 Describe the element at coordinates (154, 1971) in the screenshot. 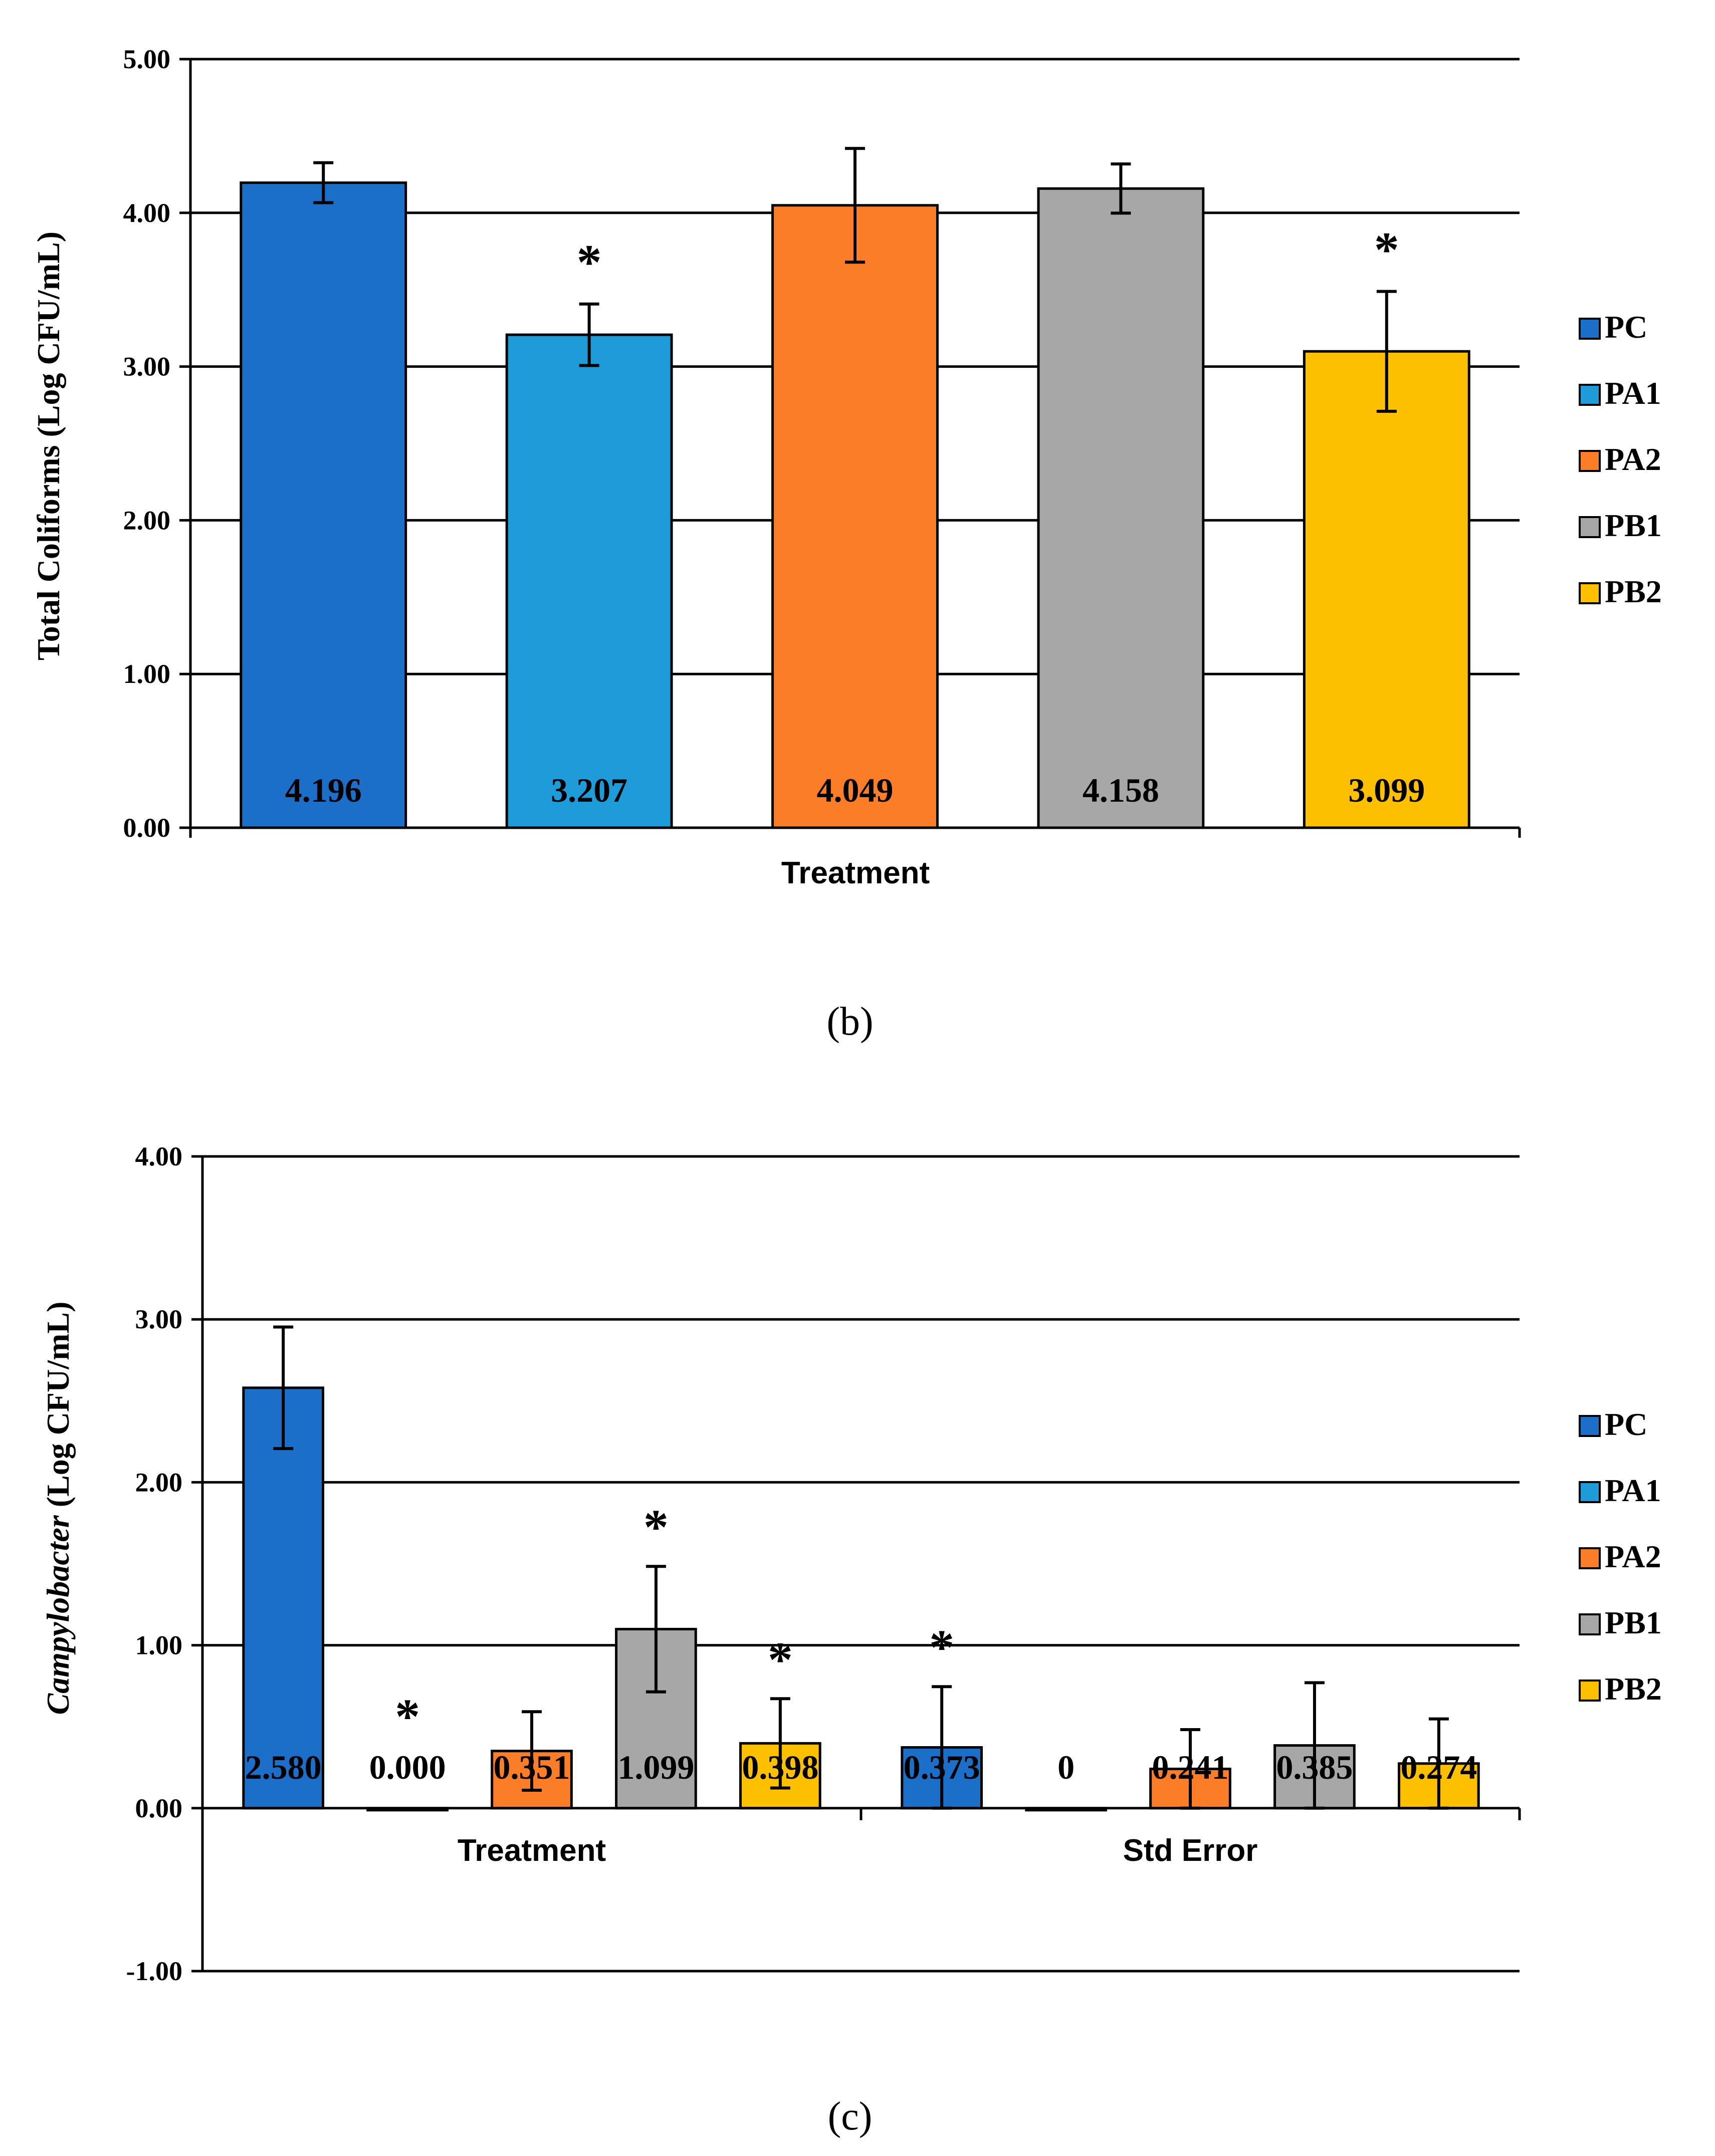

I see `y-tick-label: -1.00` at that location.